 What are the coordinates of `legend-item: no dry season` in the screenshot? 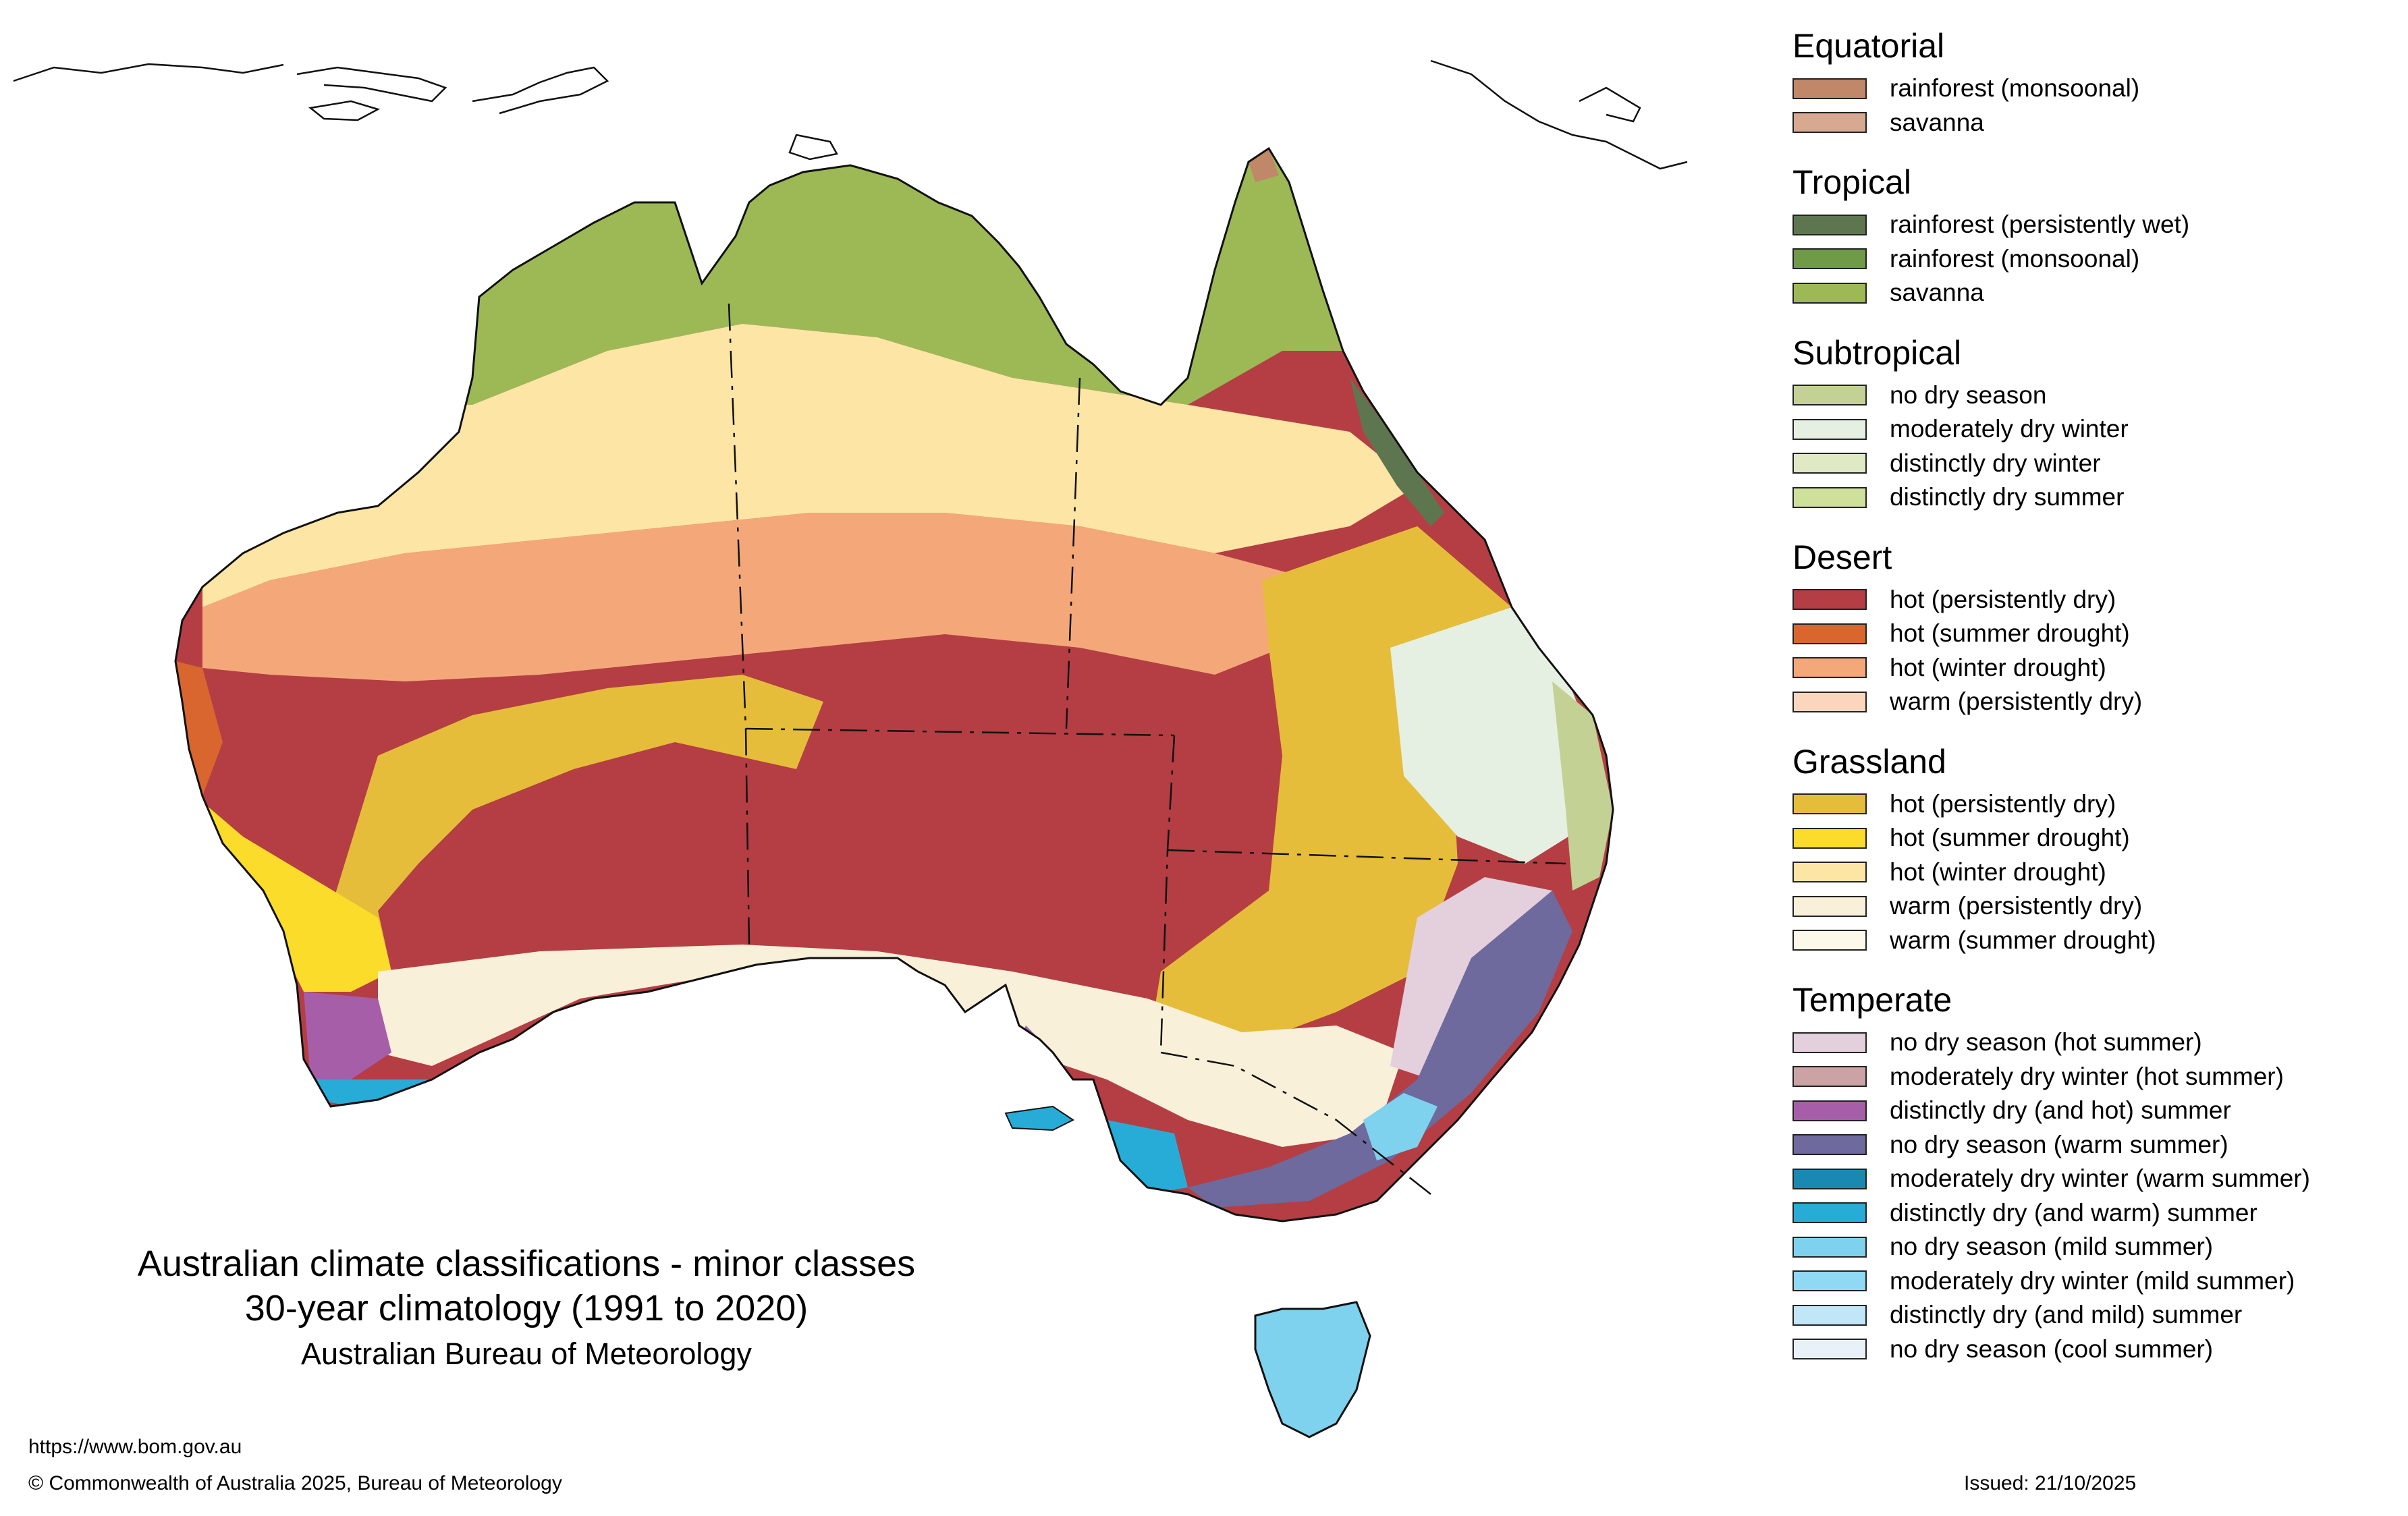 It's located at (2096, 395).